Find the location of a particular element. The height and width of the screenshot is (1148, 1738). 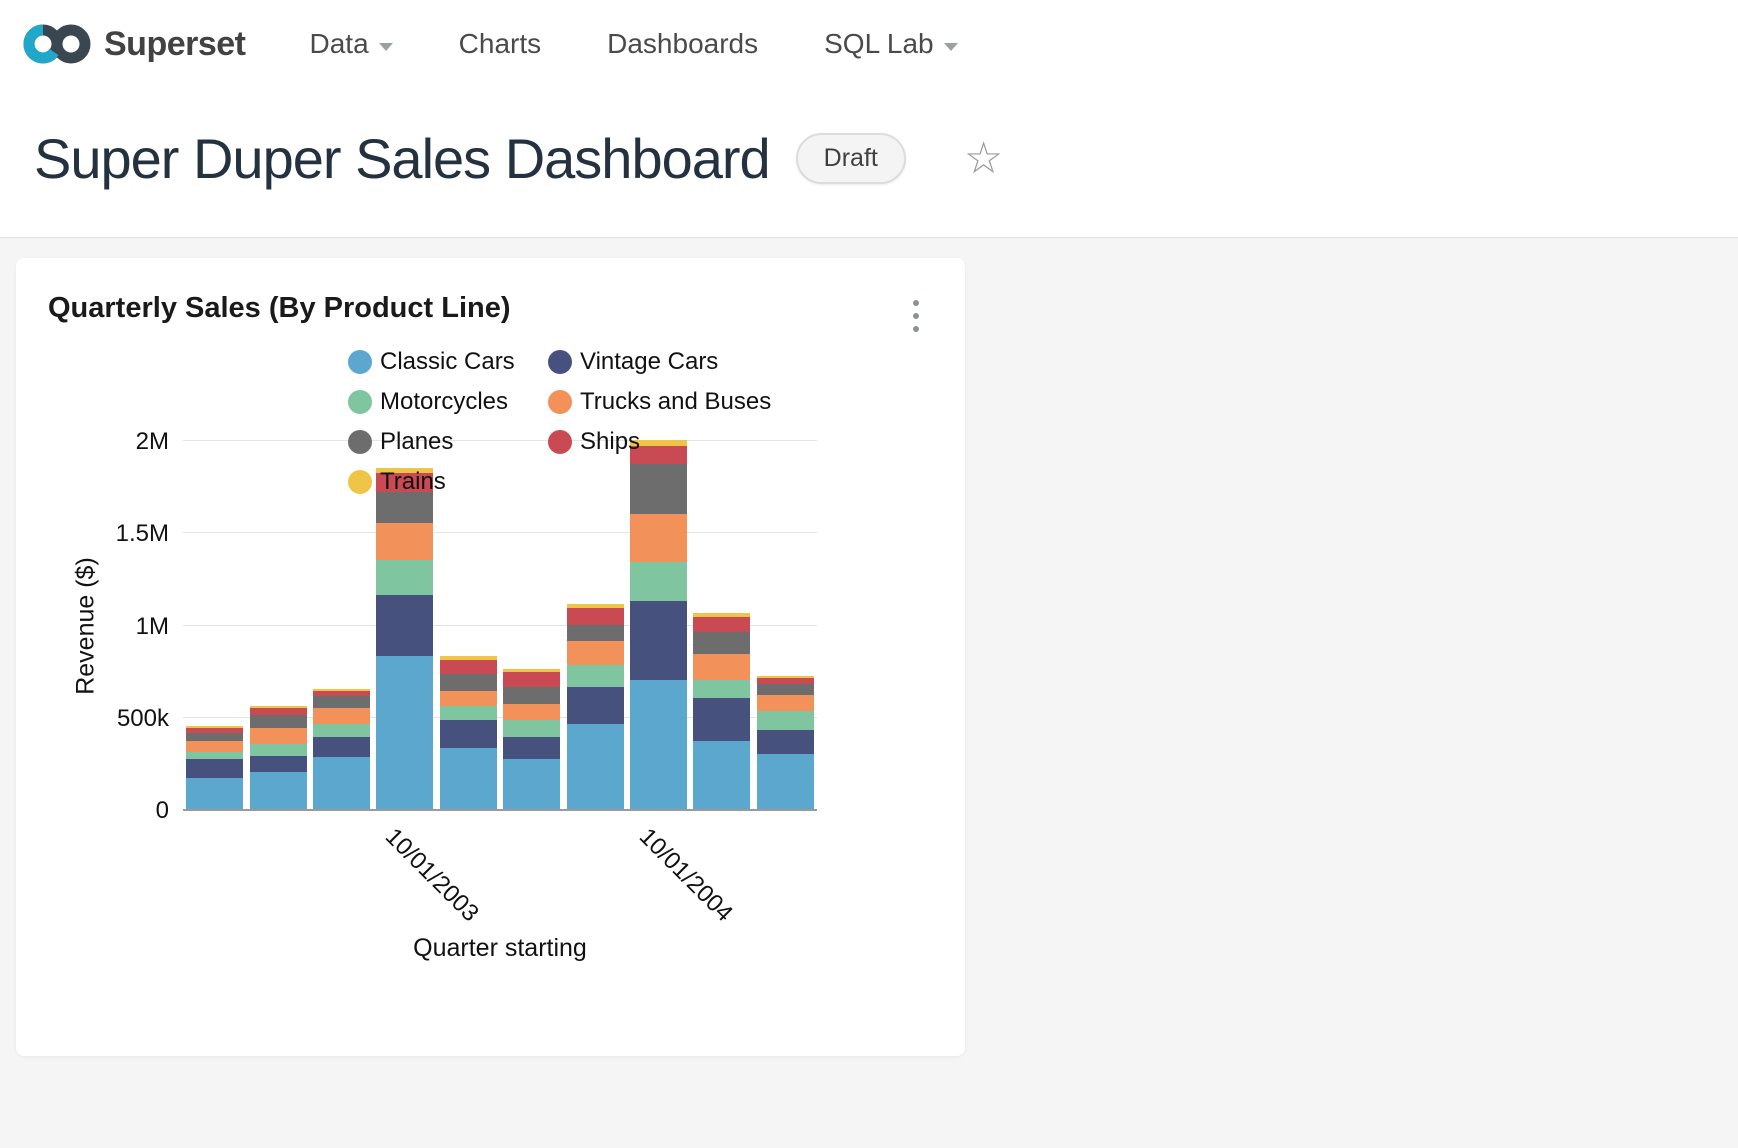

legend-item-ships: Ships is located at coordinates (659, 442).